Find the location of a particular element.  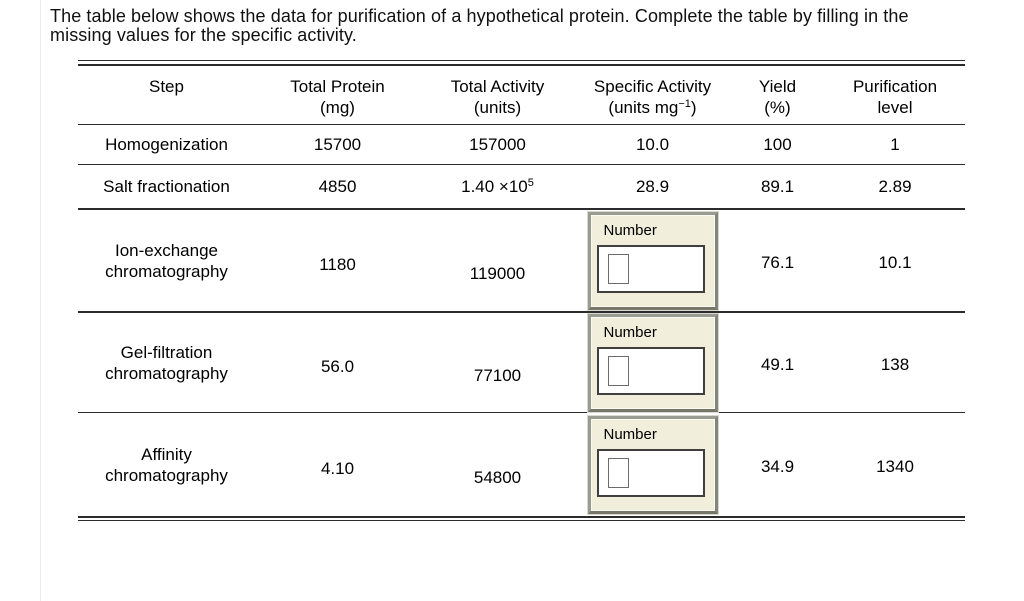

superscript: 5 is located at coordinates (530, 183).